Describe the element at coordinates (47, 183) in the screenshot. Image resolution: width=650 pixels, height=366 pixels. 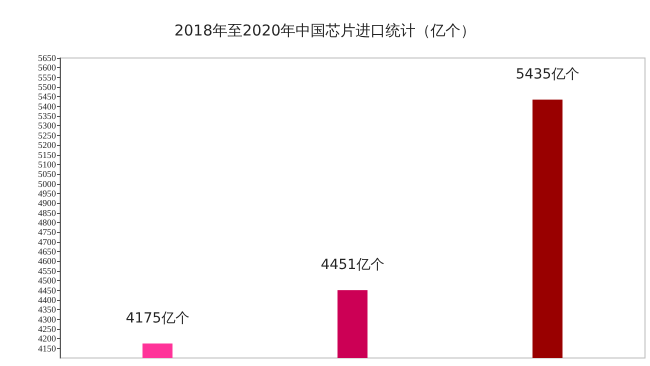
I see `y-tick-label: 5000` at that location.